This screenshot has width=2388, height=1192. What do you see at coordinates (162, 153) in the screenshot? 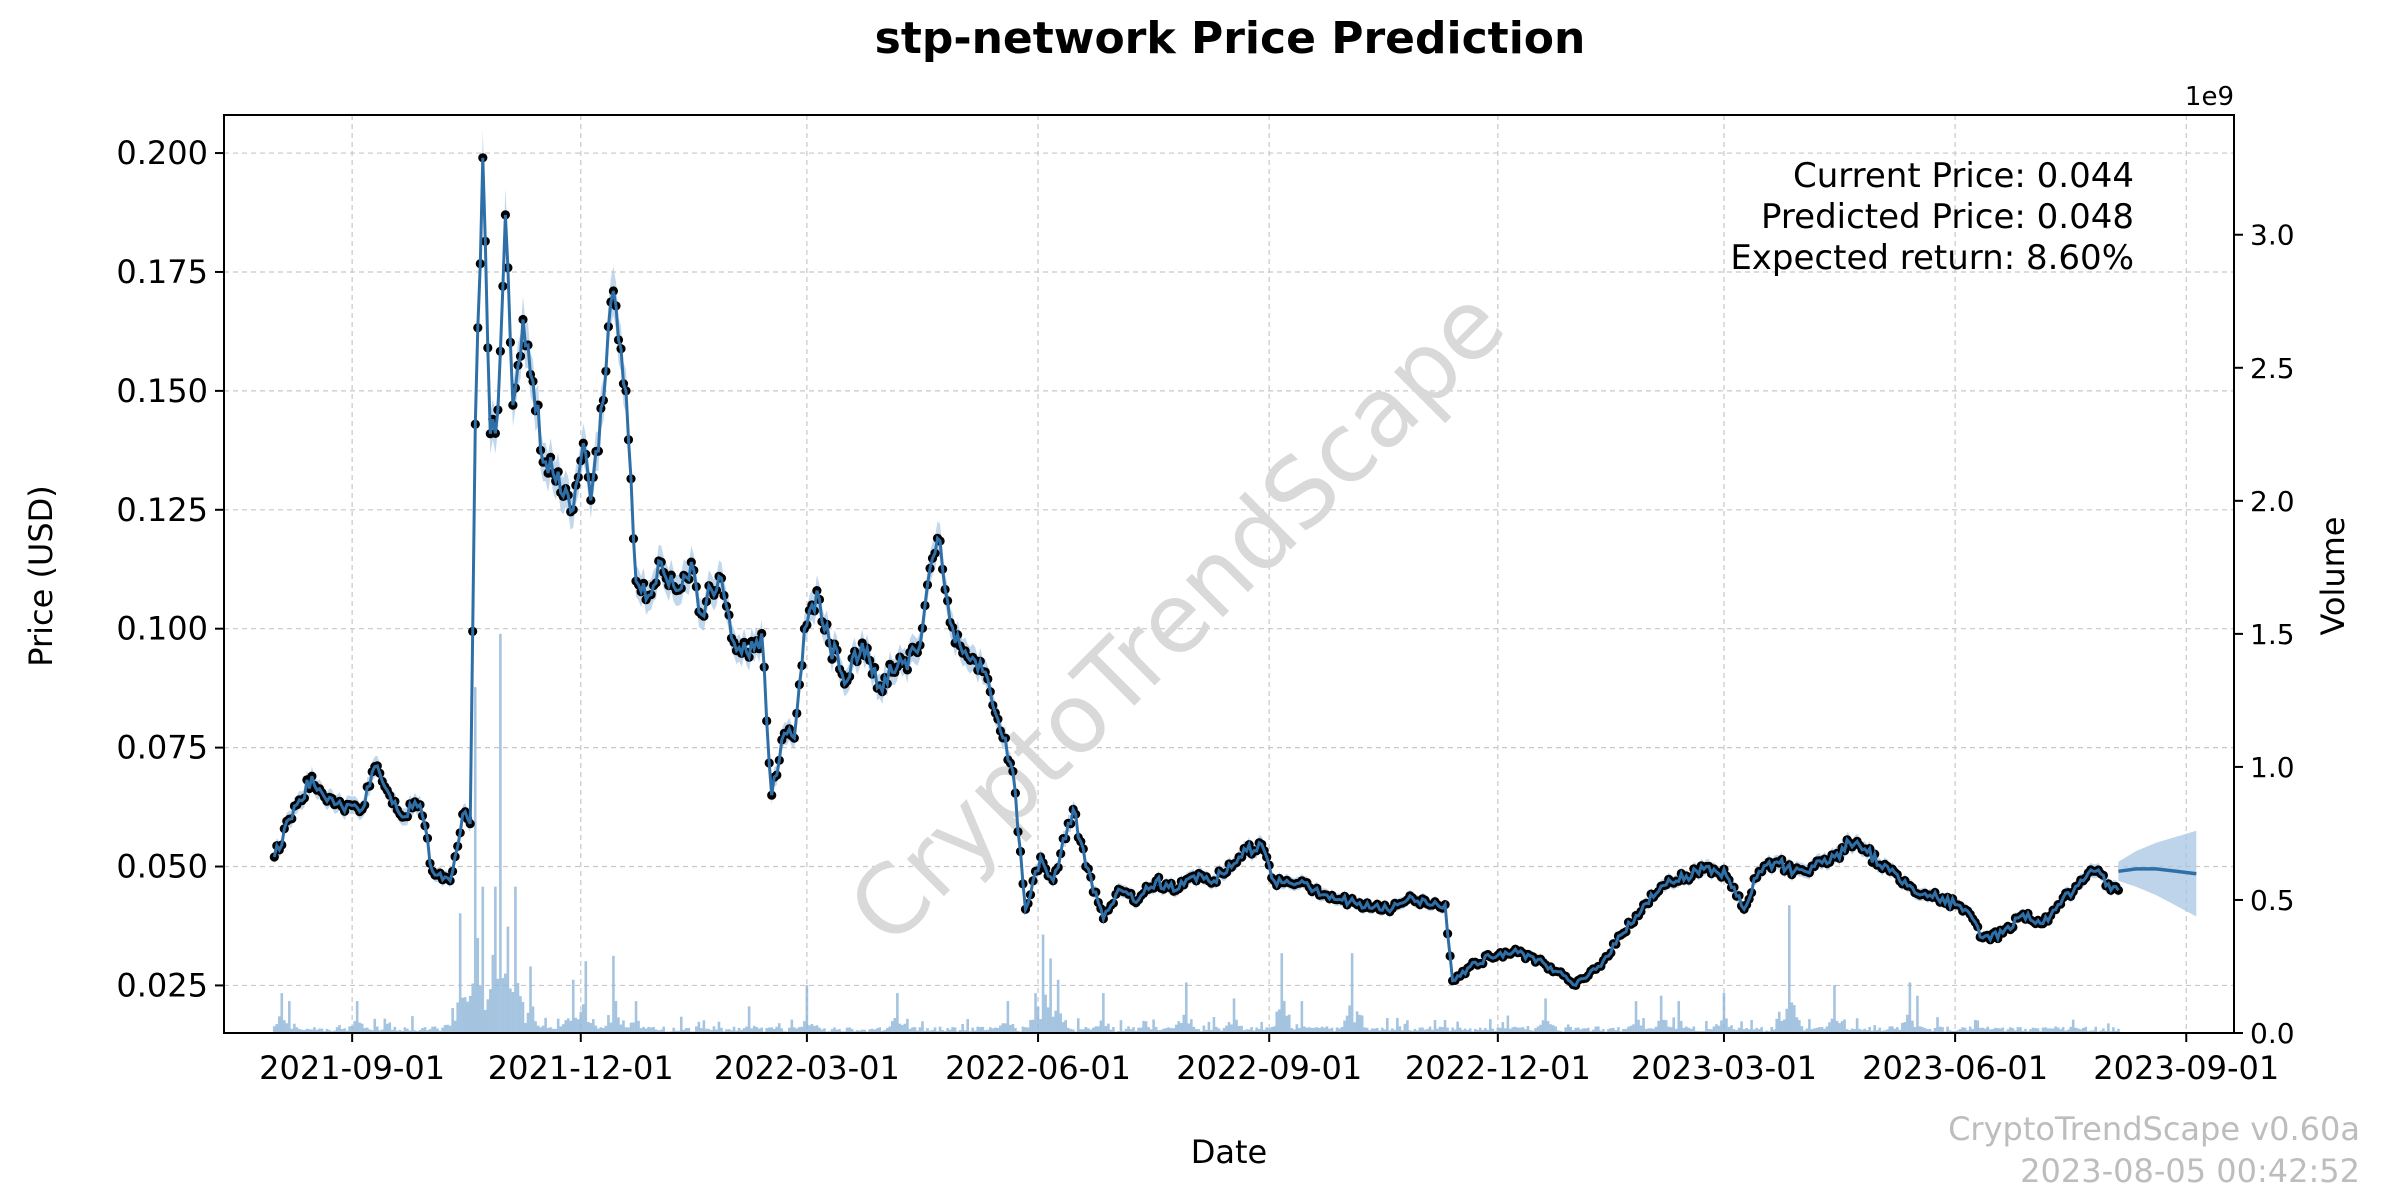
I see `y-tick-label: 0.200` at bounding box center [162, 153].